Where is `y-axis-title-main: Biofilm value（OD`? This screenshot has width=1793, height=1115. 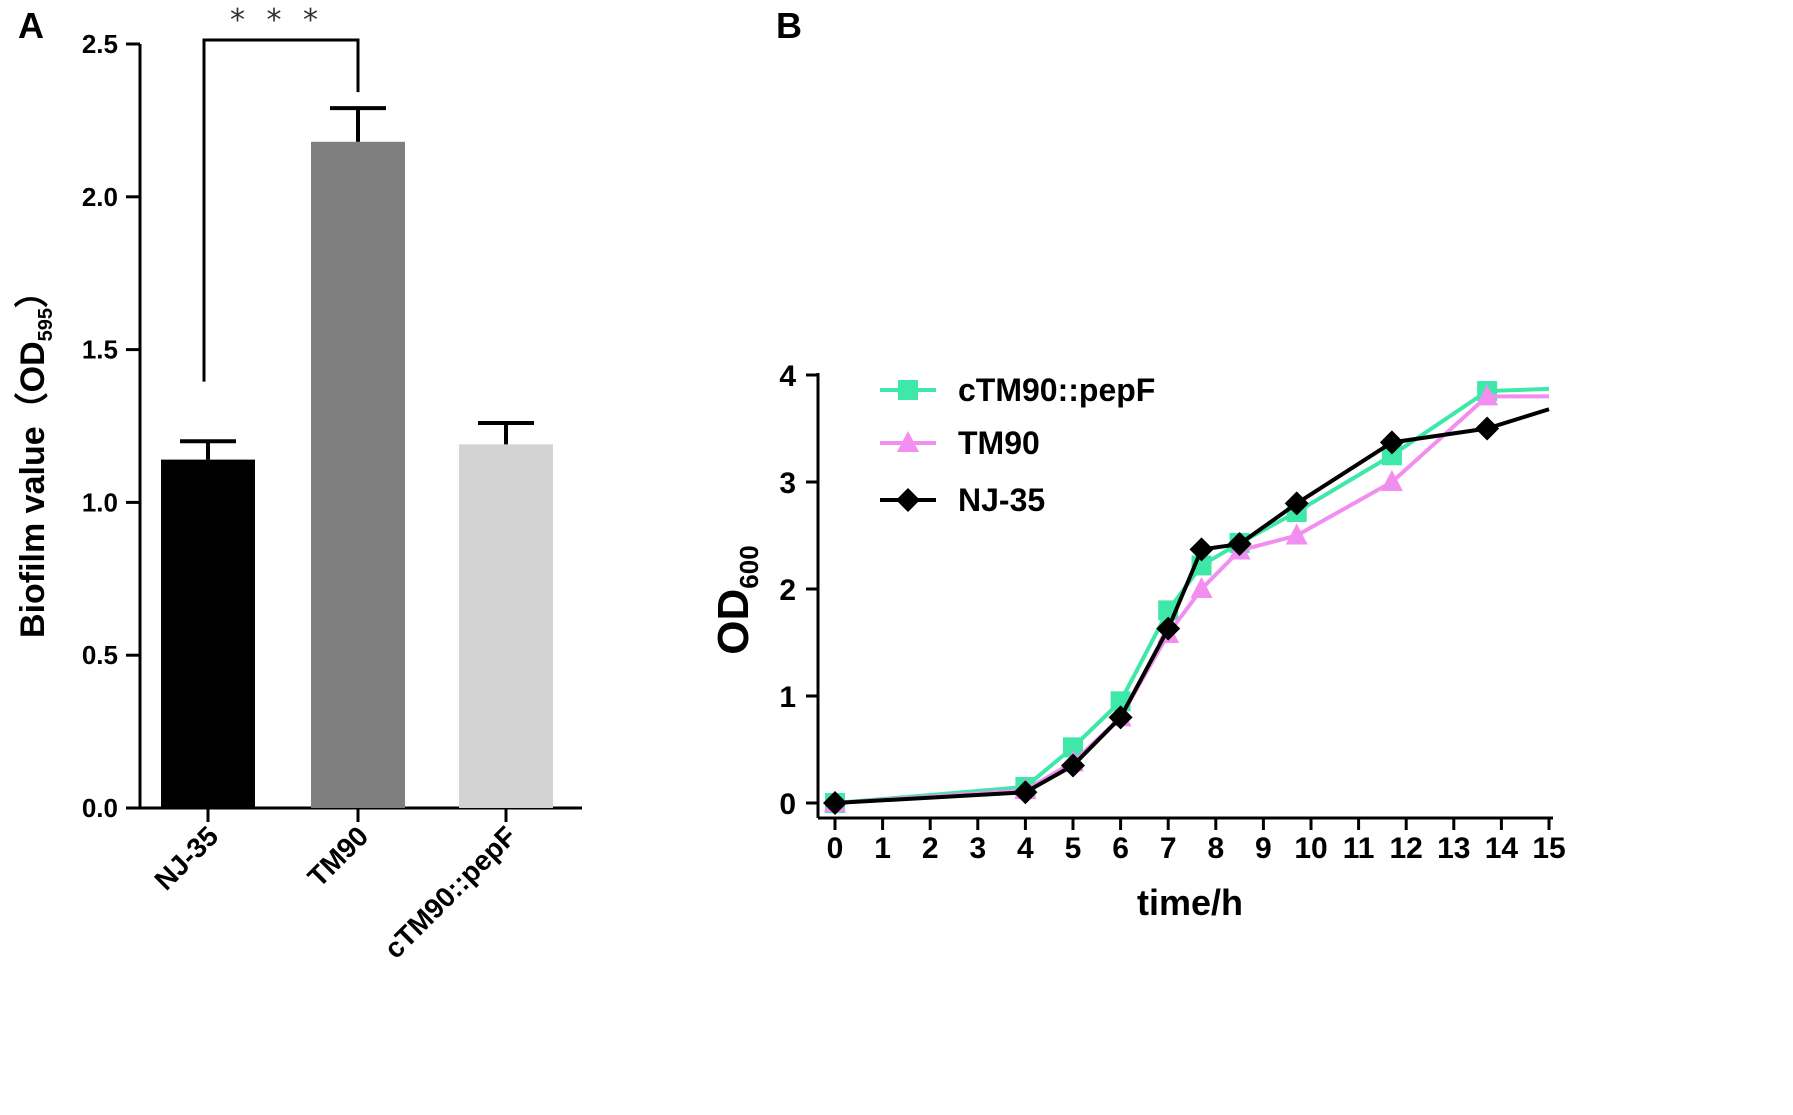
y-axis-title-main: Biofilm value（OD is located at coordinates (32, 489).